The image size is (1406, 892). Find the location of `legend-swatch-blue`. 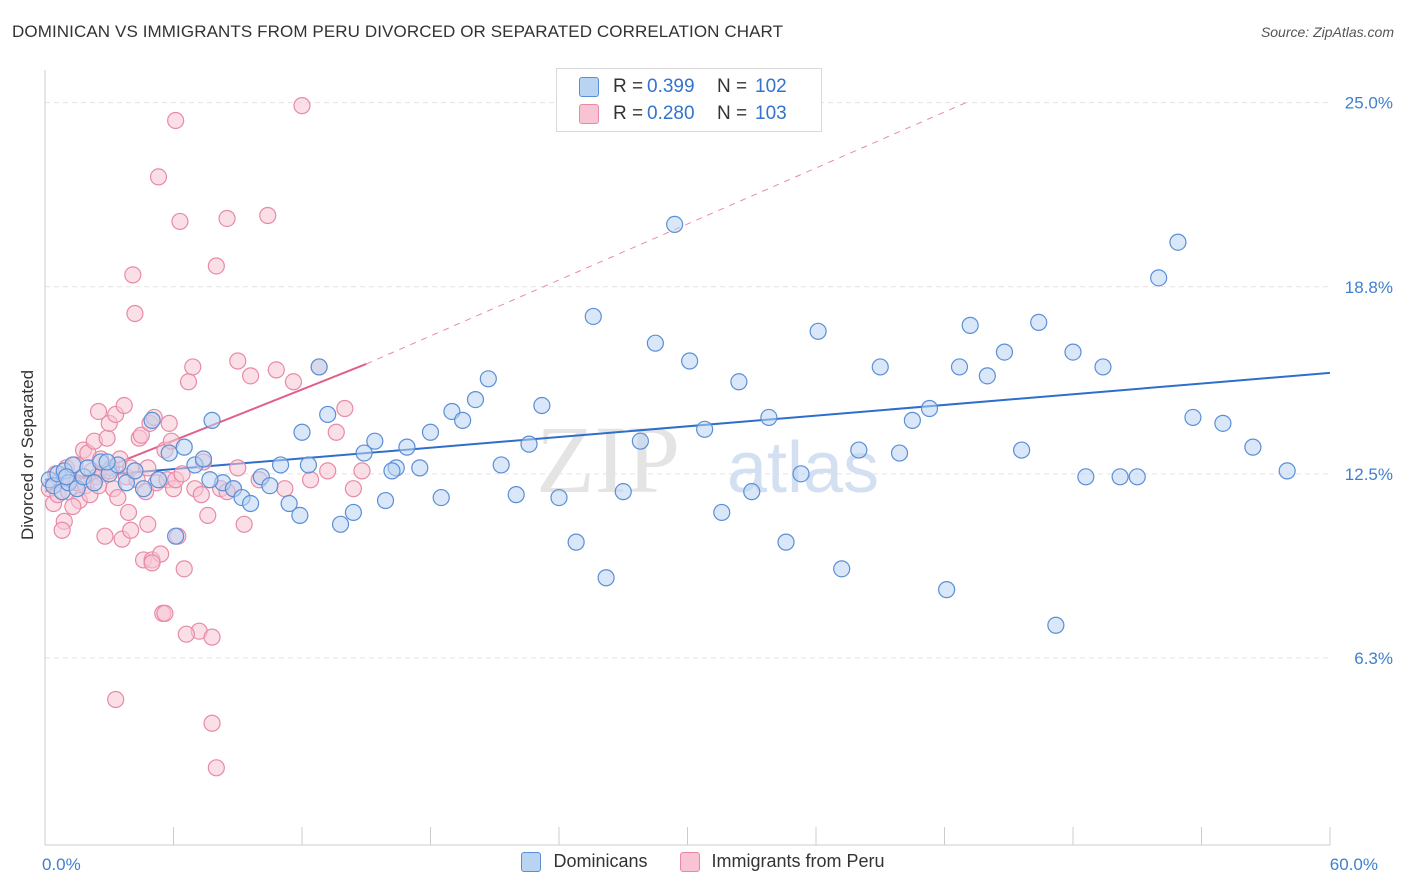

legend-swatch-blue is located at coordinates (531, 861).